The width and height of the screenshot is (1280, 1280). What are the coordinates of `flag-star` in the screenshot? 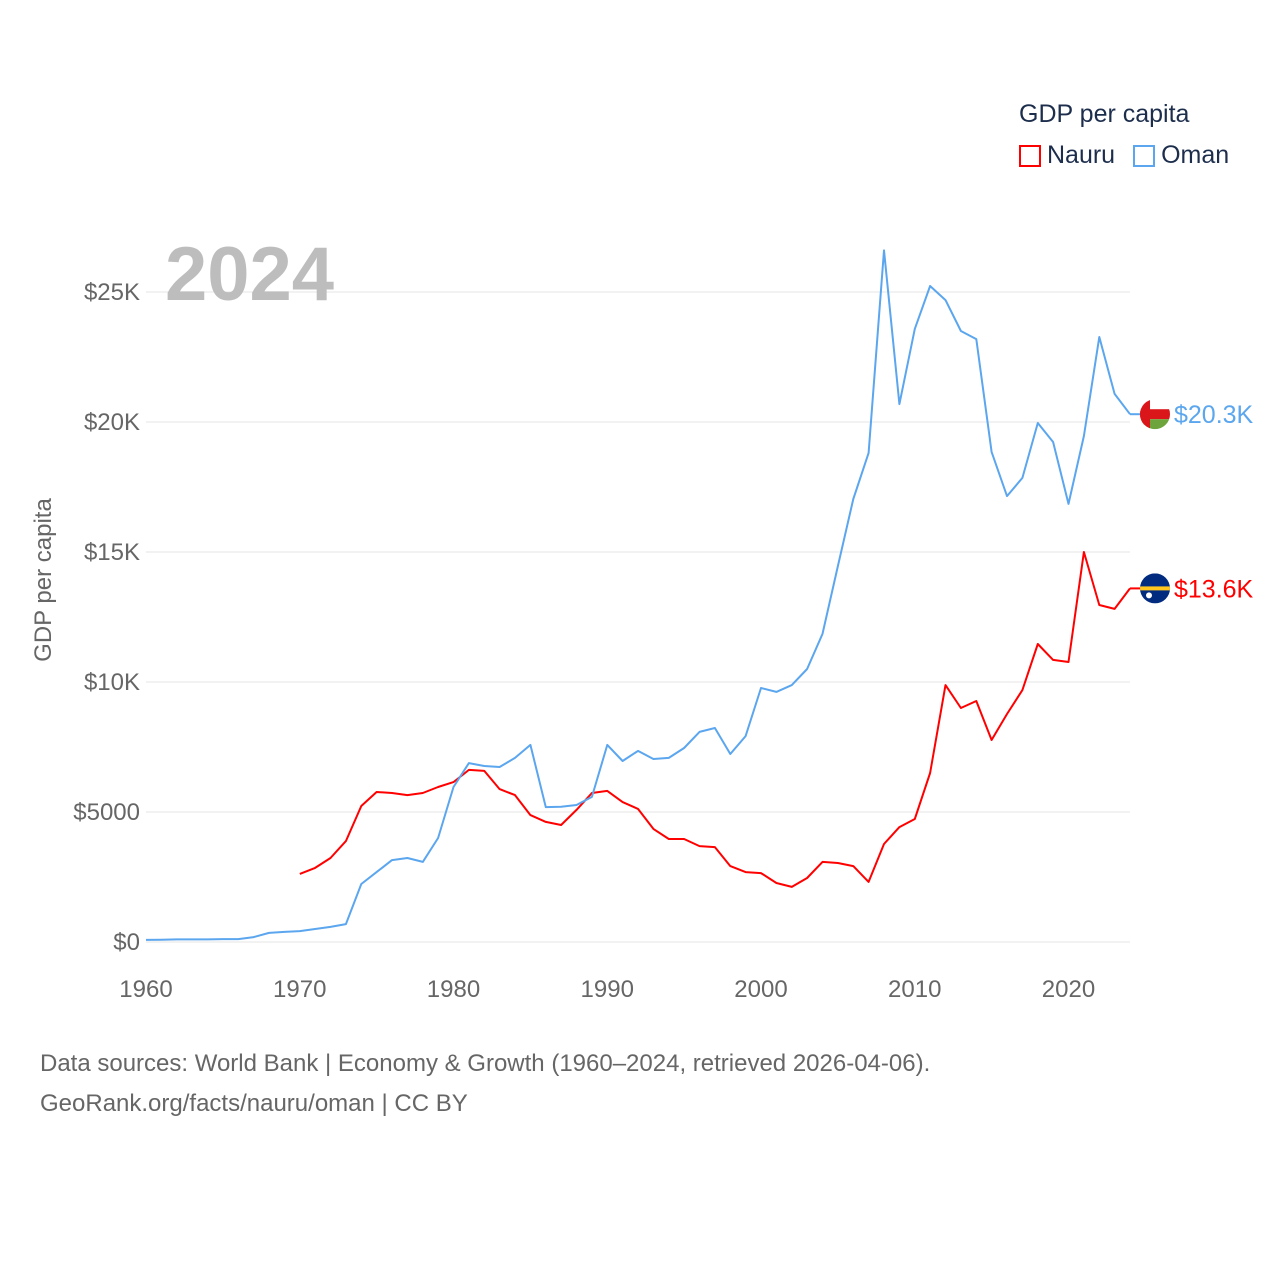 It's located at (1149, 595).